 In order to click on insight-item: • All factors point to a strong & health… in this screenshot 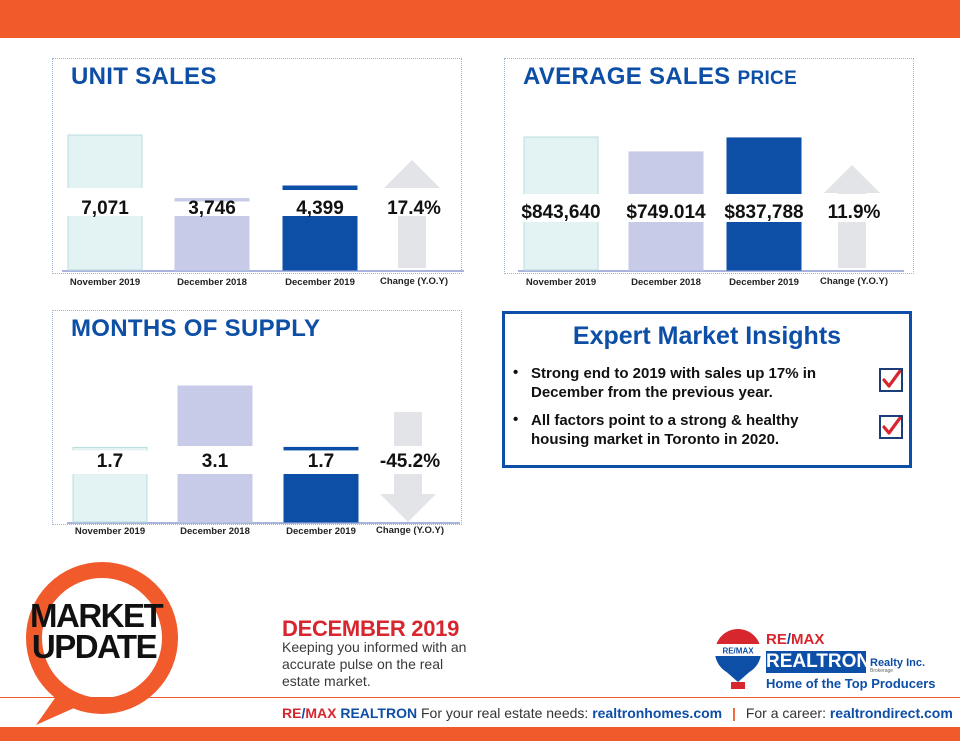, I will do `click(708, 434)`.